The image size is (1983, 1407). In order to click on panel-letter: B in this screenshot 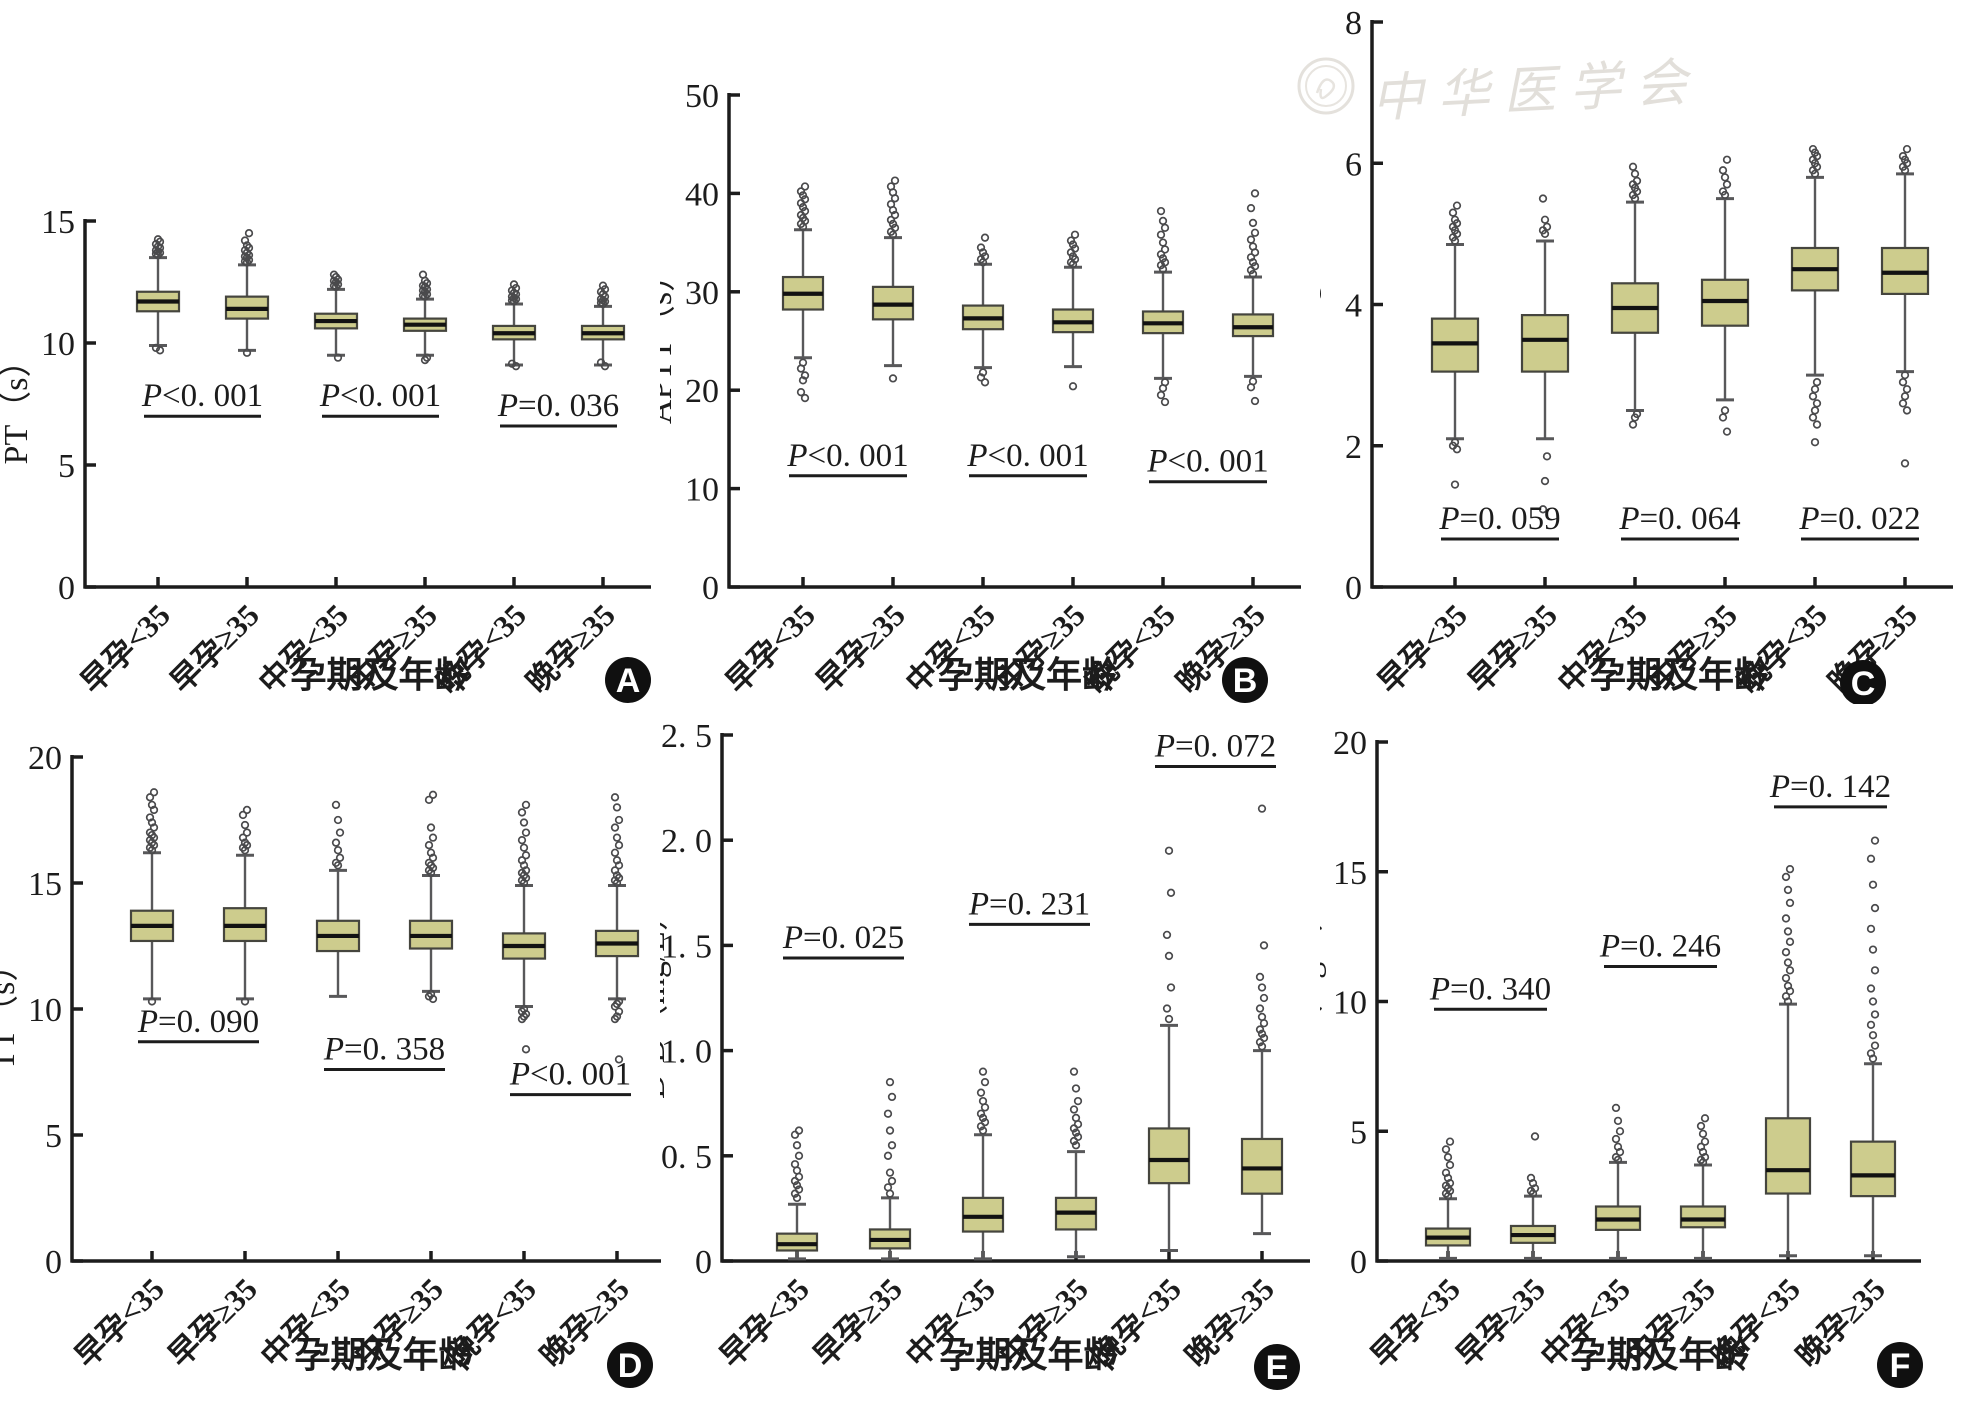, I will do `click(1245, 681)`.